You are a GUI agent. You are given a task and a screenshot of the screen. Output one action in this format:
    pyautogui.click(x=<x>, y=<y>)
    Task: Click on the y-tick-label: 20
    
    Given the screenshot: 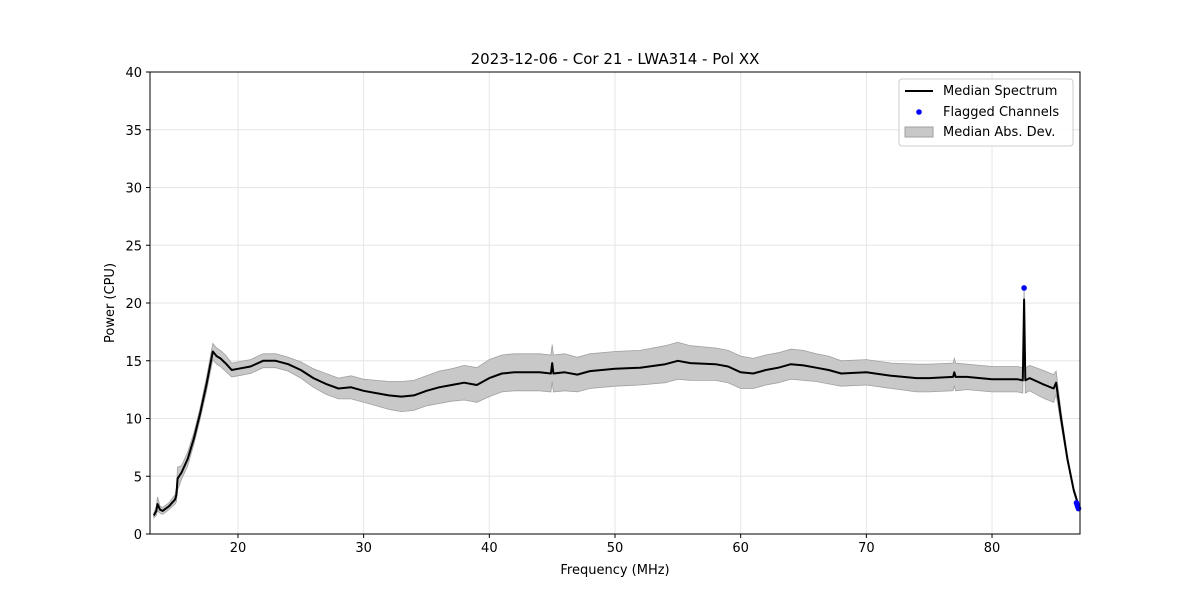 What is the action you would take?
    pyautogui.click(x=133, y=304)
    